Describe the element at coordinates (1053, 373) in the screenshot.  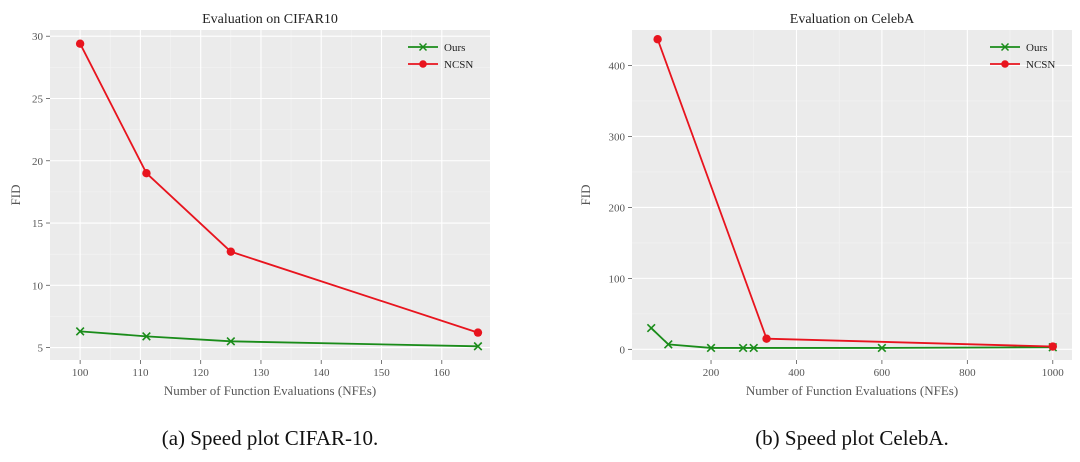
I see `x-tick-label: 1000` at that location.